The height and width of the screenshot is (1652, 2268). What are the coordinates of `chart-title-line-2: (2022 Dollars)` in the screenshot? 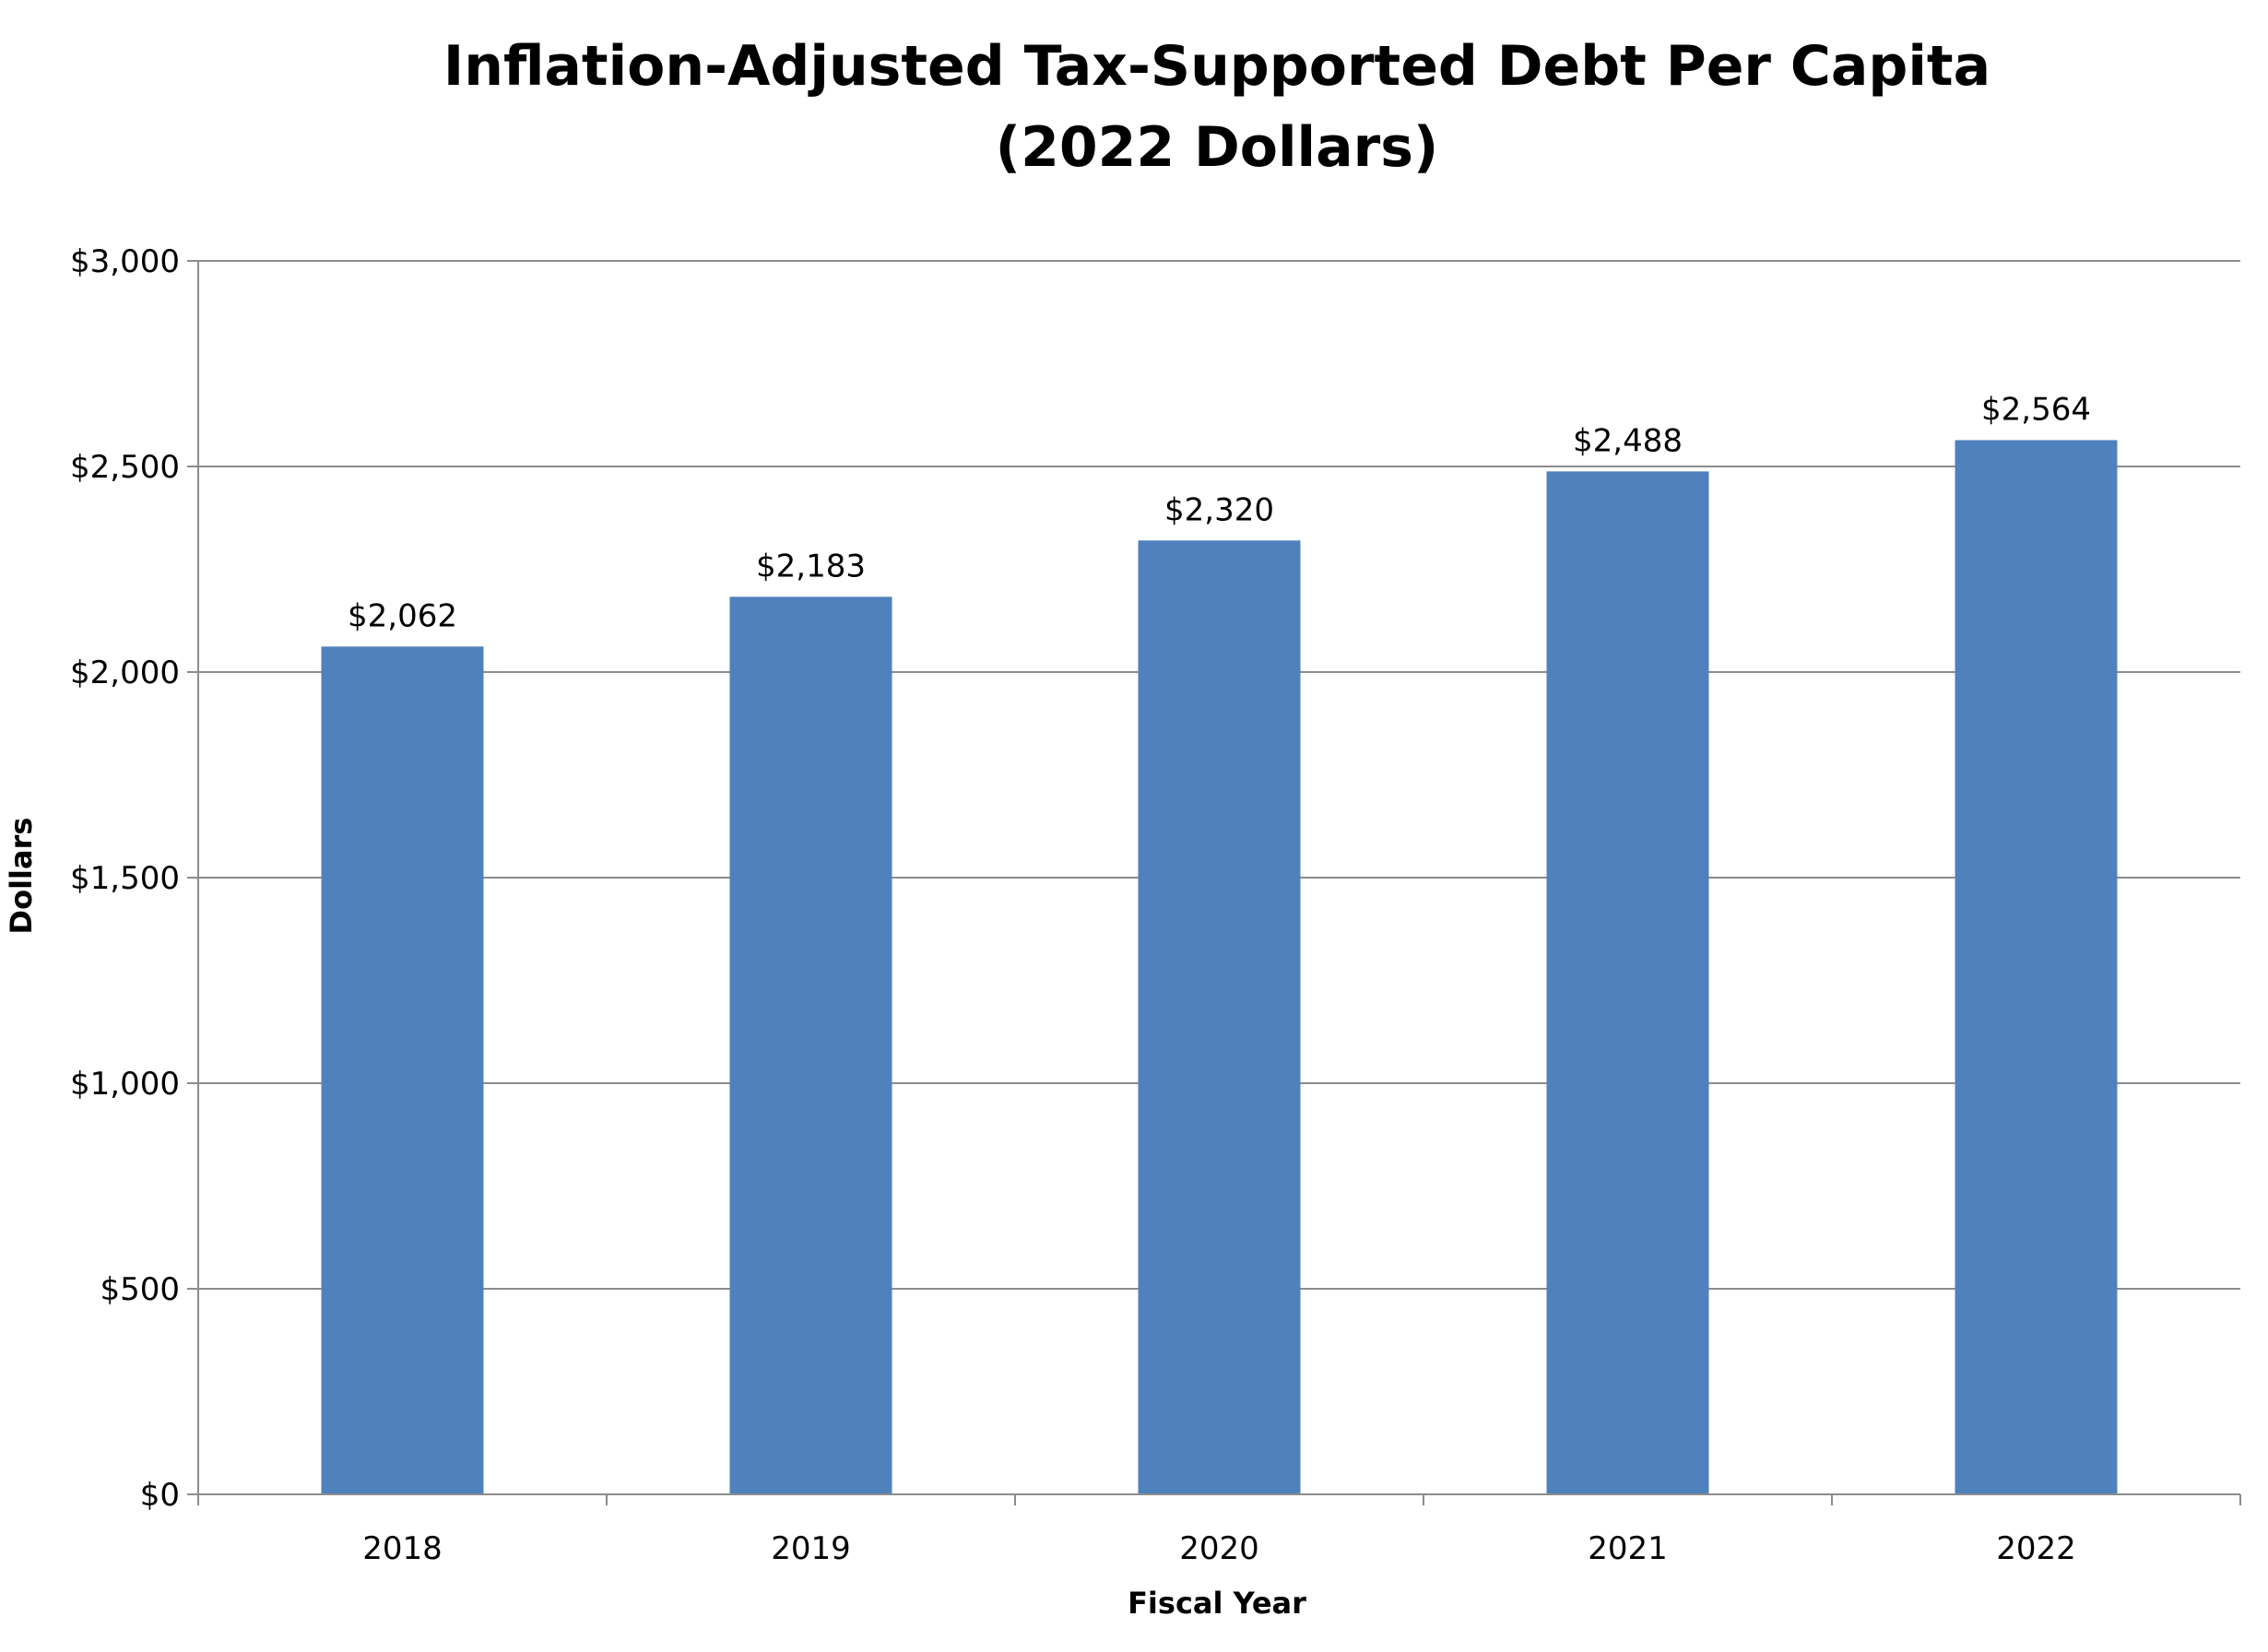 It's located at (1217, 147).